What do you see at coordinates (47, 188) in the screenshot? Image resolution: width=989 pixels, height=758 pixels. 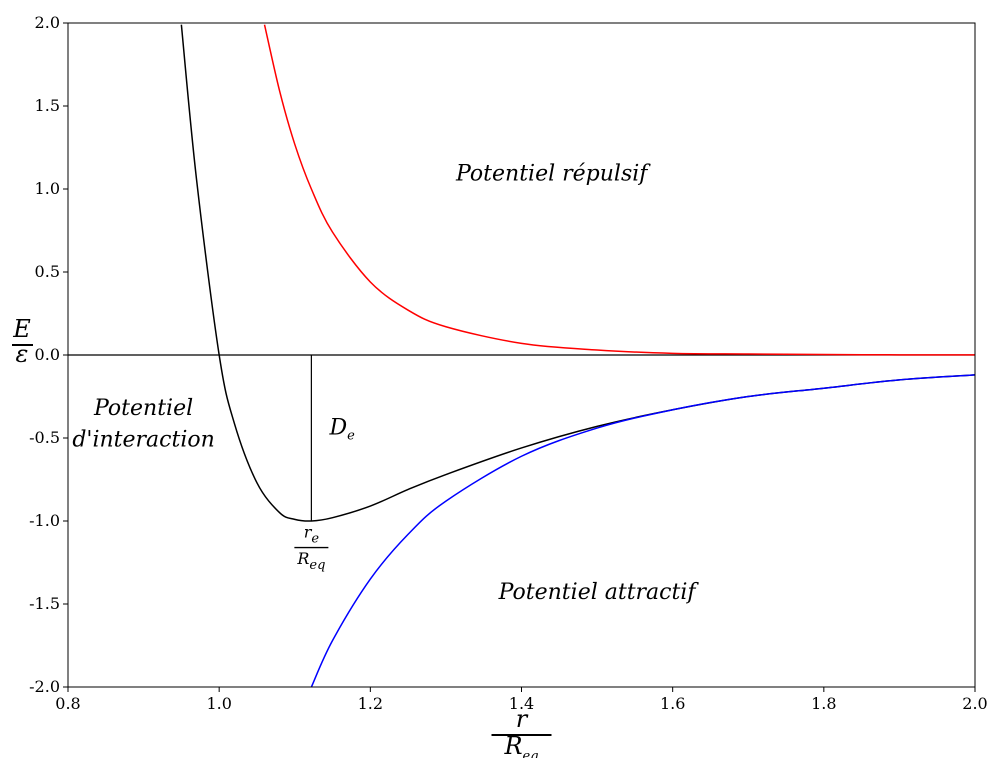 I see `y-tick-label: 1.0` at bounding box center [47, 188].